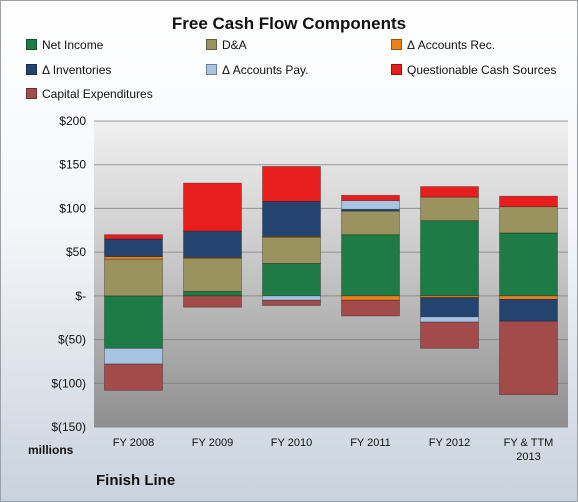 Image resolution: width=578 pixels, height=502 pixels. Describe the element at coordinates (212, 443) in the screenshot. I see `x-tick-label: FY 2009` at that location.